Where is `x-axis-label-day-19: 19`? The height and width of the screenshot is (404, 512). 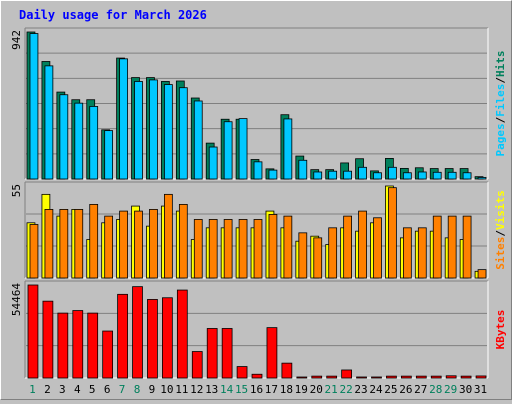 x-axis-label-day-19: 19 is located at coordinates (301, 389).